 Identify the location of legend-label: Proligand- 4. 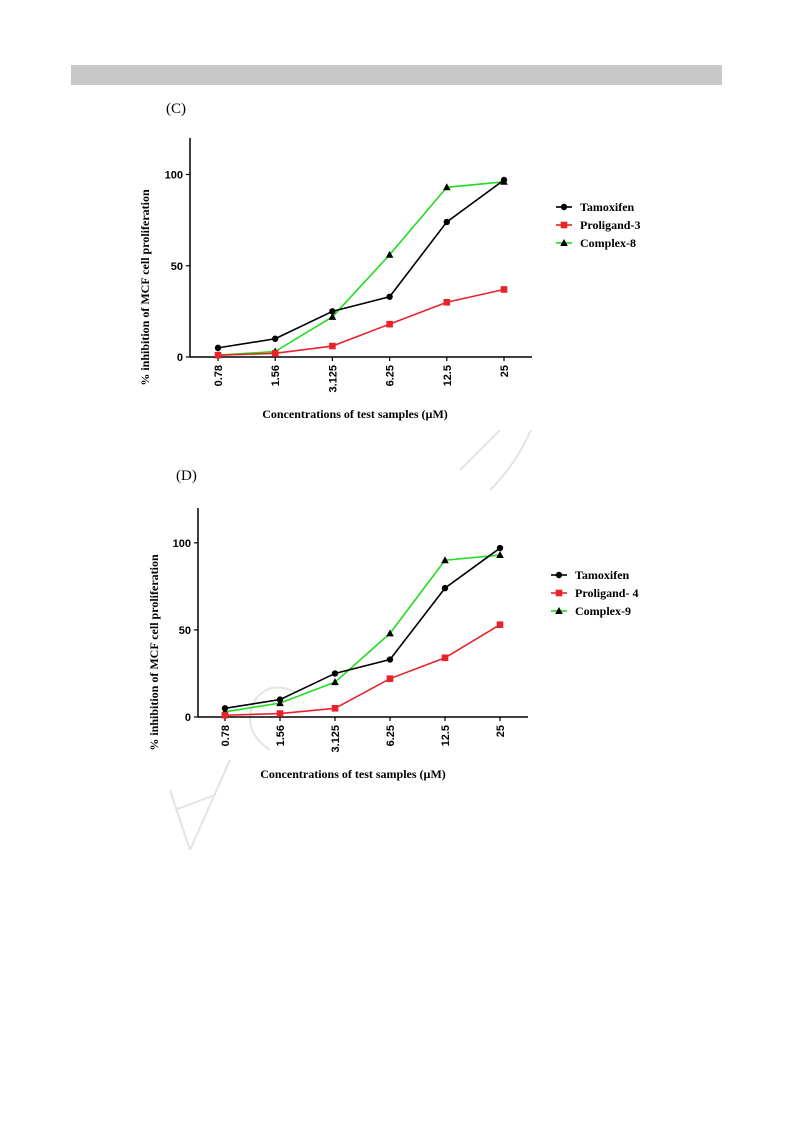
(606, 593).